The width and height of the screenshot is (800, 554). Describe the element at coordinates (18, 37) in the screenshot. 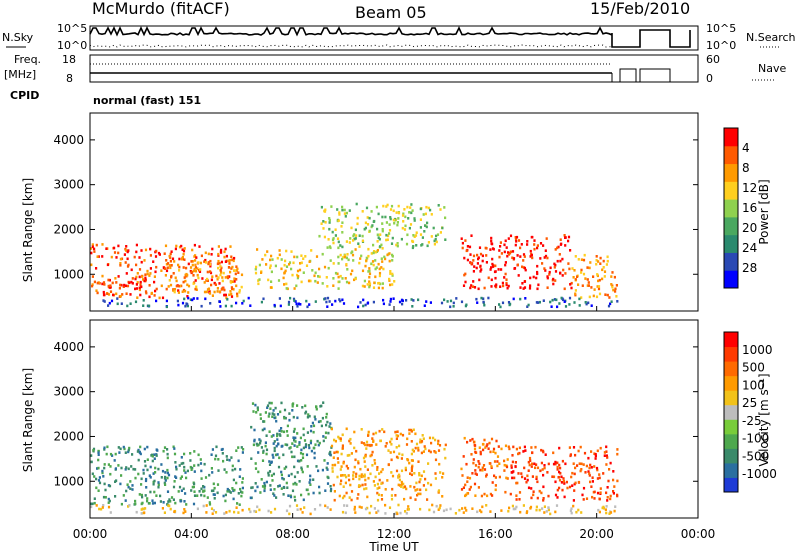

I see `nsky-label: N.Sky` at that location.